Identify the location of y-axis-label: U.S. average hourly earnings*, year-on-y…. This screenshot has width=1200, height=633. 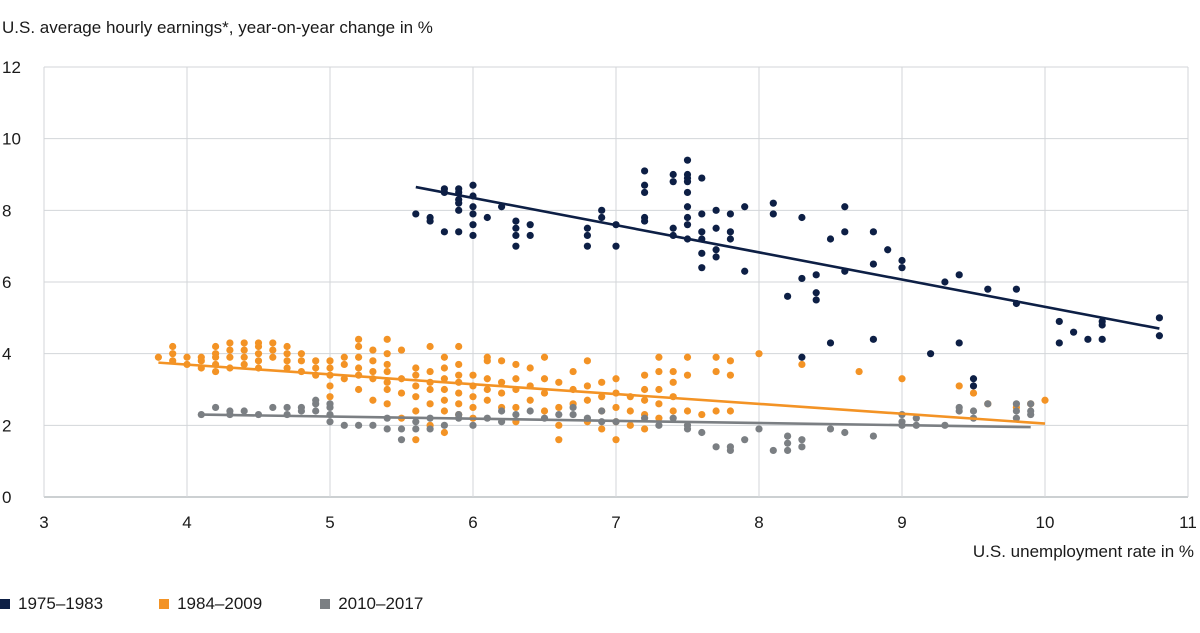
(217, 27).